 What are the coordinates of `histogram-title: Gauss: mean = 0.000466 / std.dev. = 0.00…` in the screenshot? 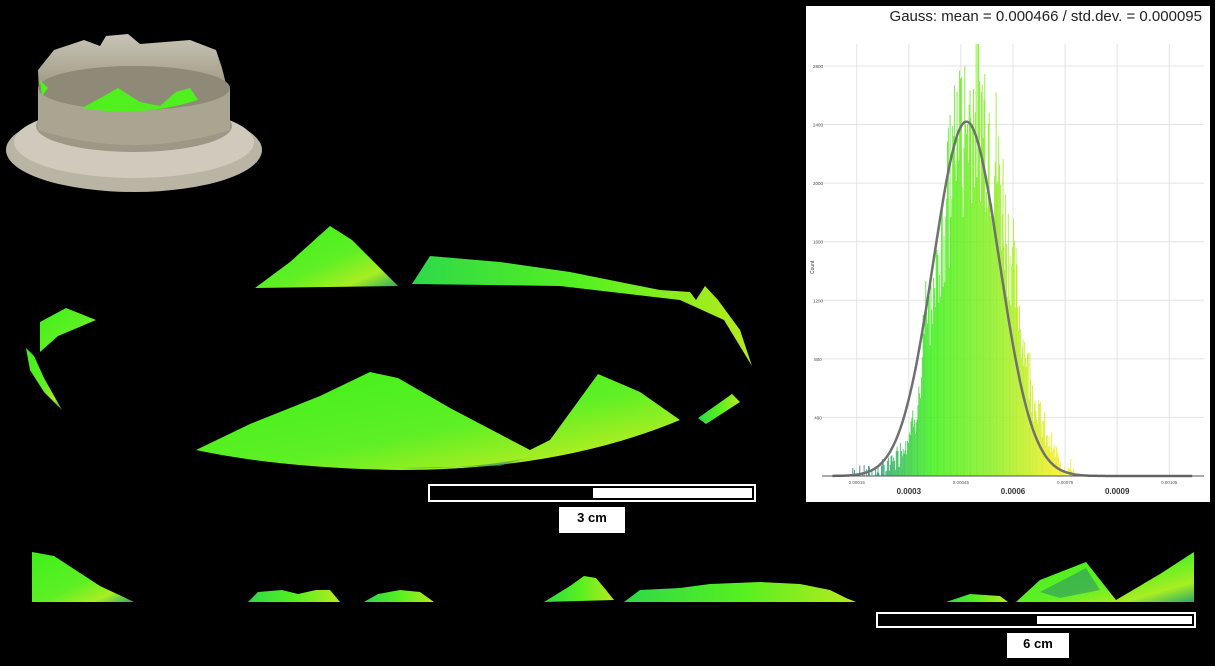 It's located at (1045, 16).